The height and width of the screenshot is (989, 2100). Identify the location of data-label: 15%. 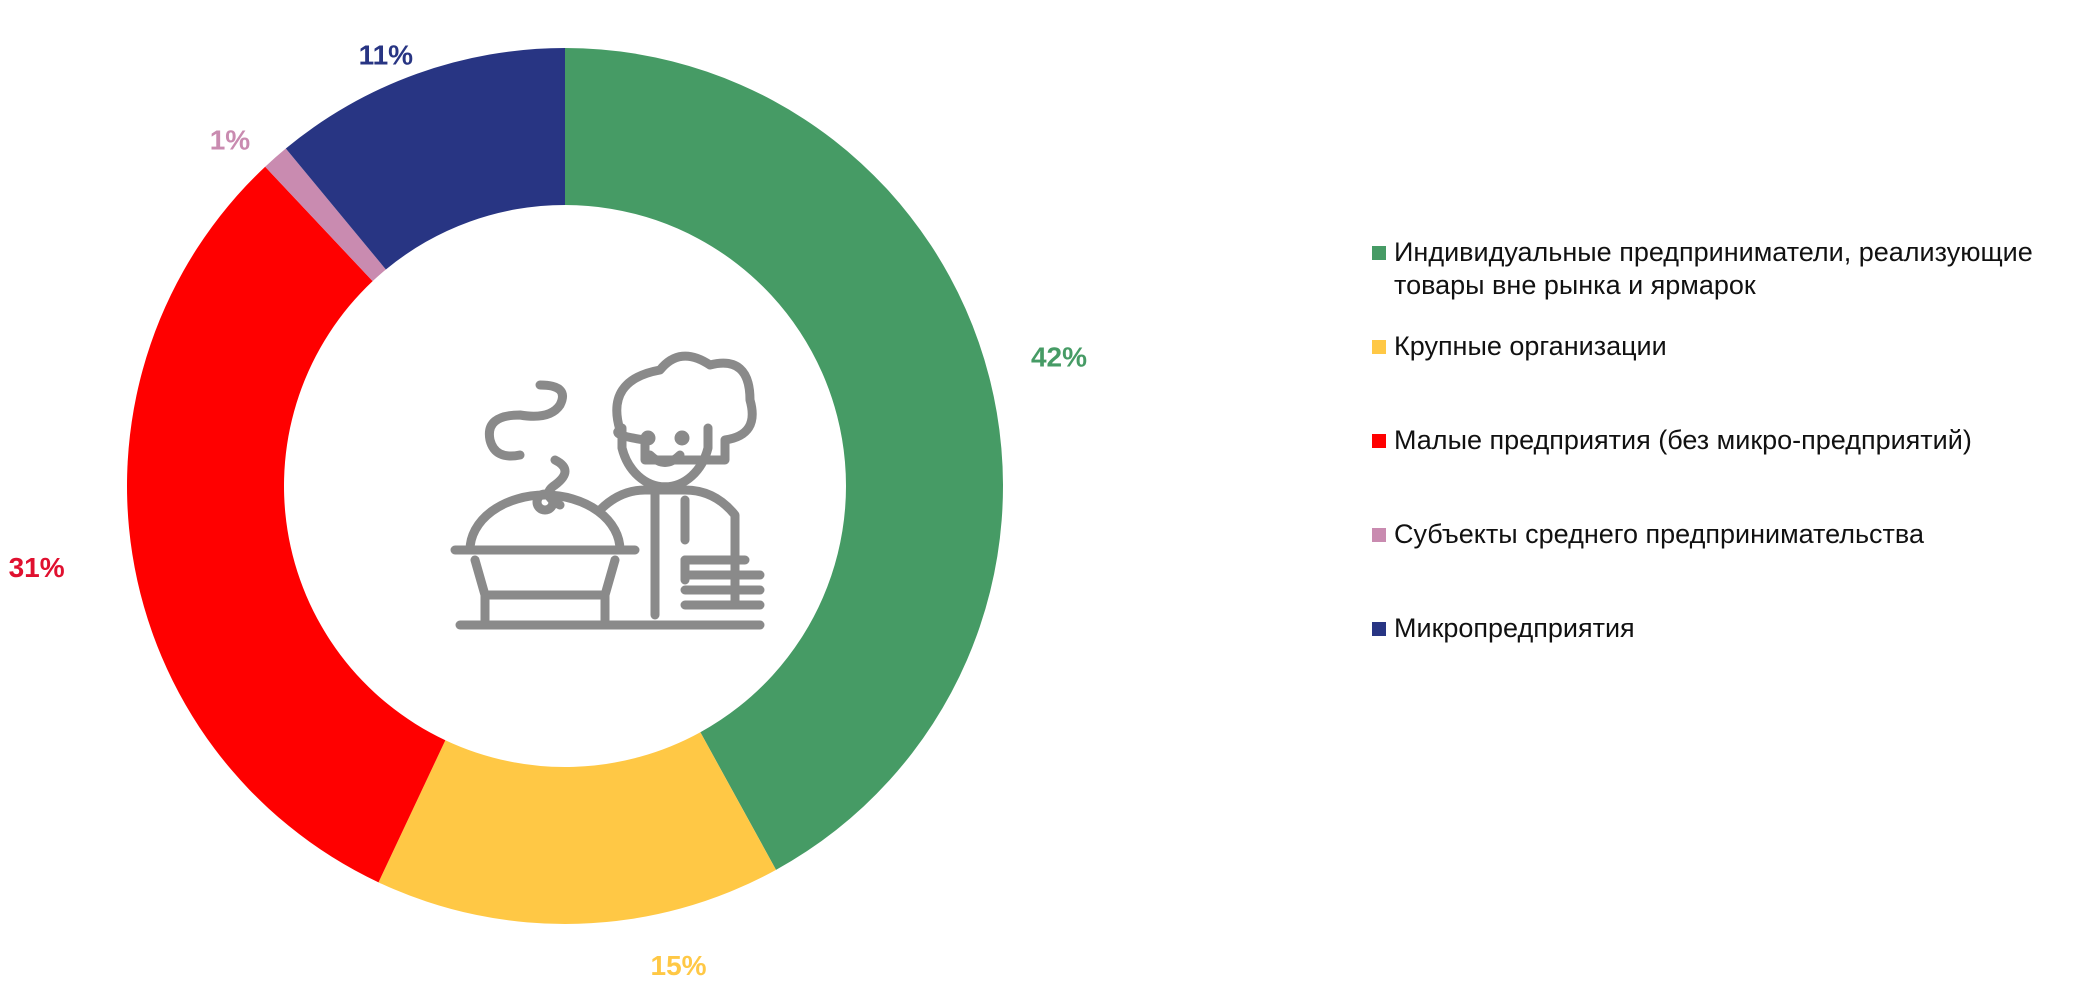
(679, 965).